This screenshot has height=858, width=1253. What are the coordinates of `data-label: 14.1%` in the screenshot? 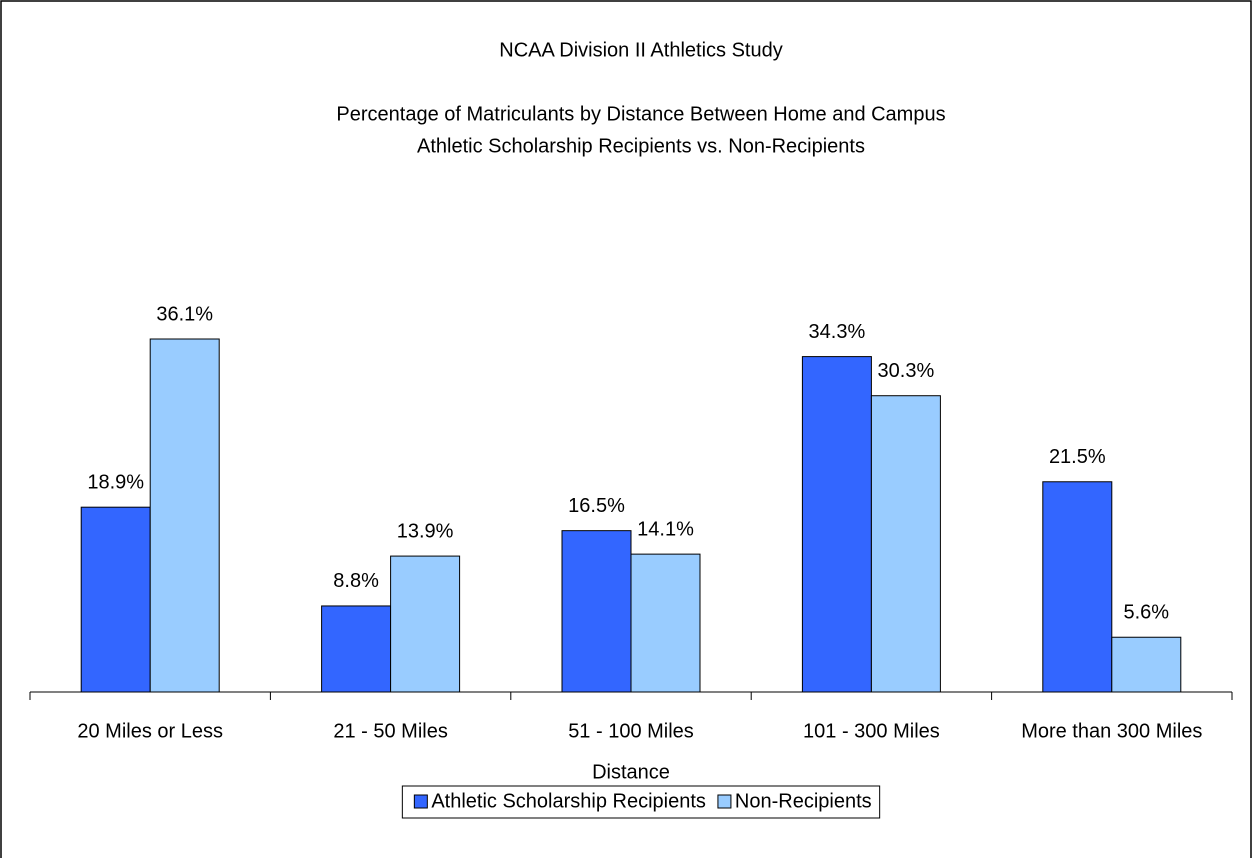 It's located at (665, 529).